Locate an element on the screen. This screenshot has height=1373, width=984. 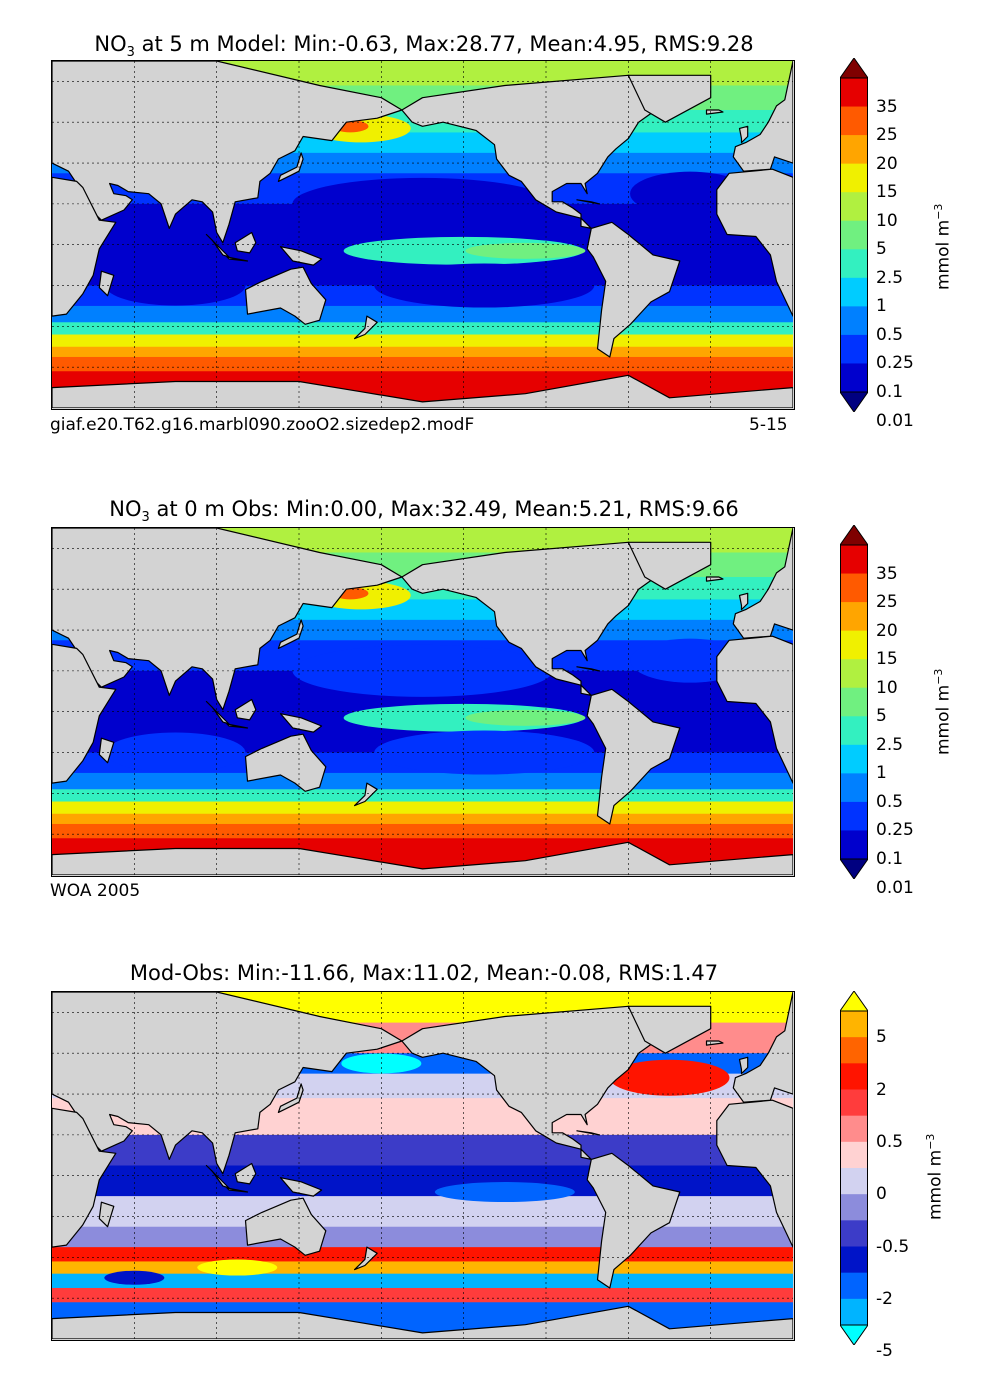
land-greenland is located at coordinates (669, 1029).